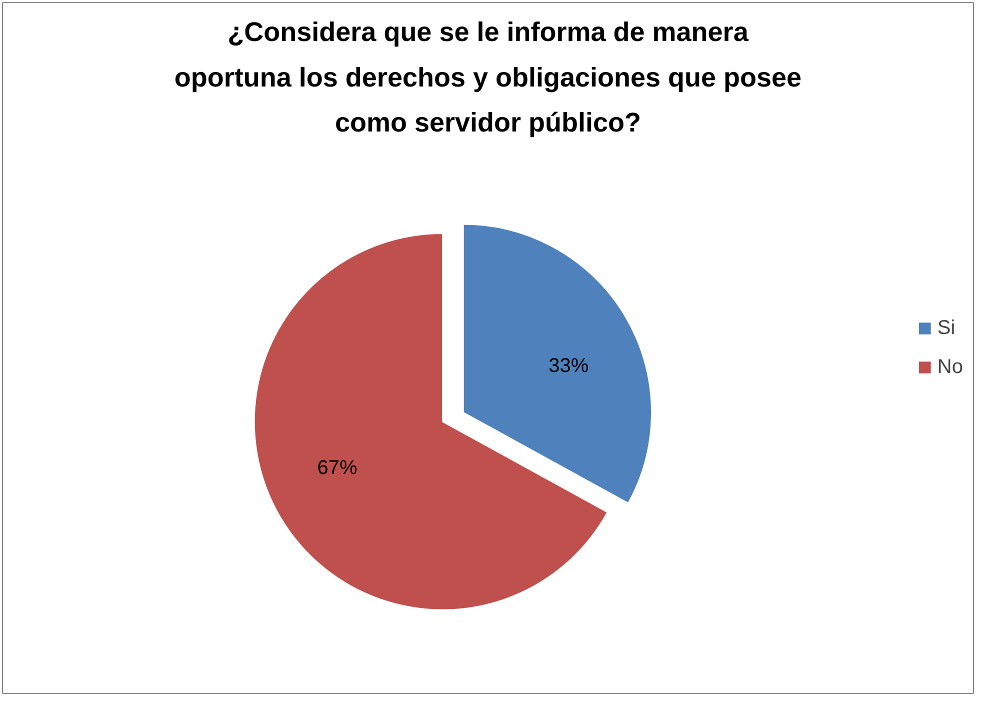 Image resolution: width=982 pixels, height=702 pixels. Describe the element at coordinates (337, 468) in the screenshot. I see `data-label: 67%` at that location.